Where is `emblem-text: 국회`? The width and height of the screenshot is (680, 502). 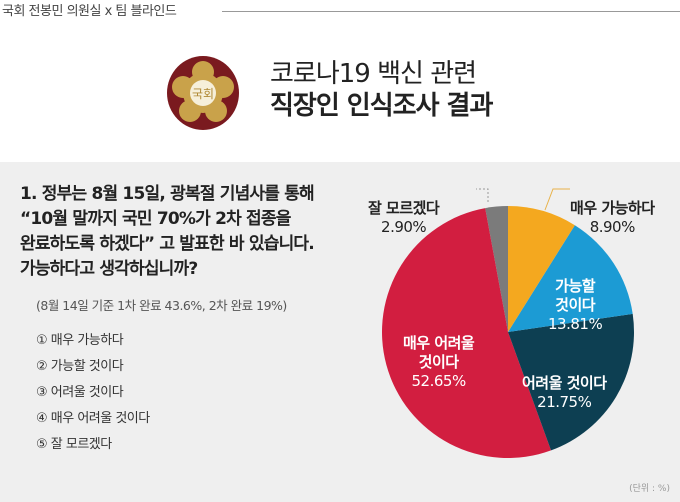
emblem-text: 국회 is located at coordinates (203, 94).